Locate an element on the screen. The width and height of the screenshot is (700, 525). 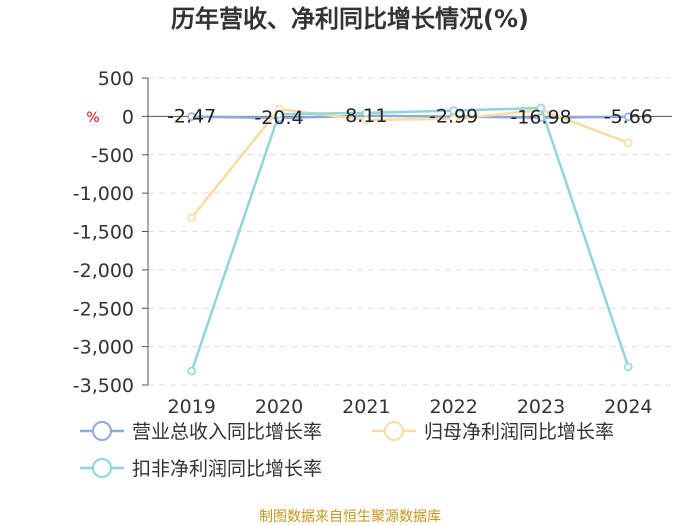
data-label: -2.99 is located at coordinates (453, 117).